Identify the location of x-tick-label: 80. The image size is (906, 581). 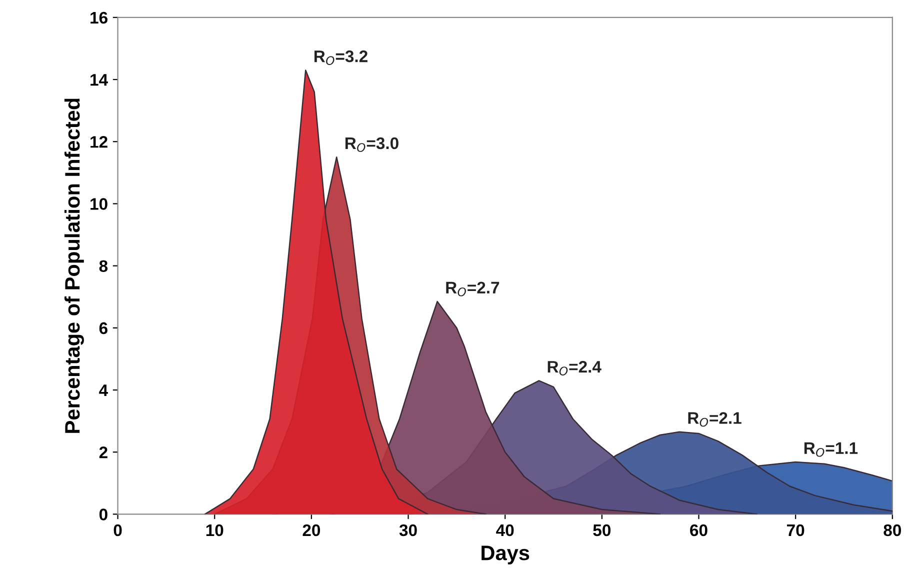
(892, 530).